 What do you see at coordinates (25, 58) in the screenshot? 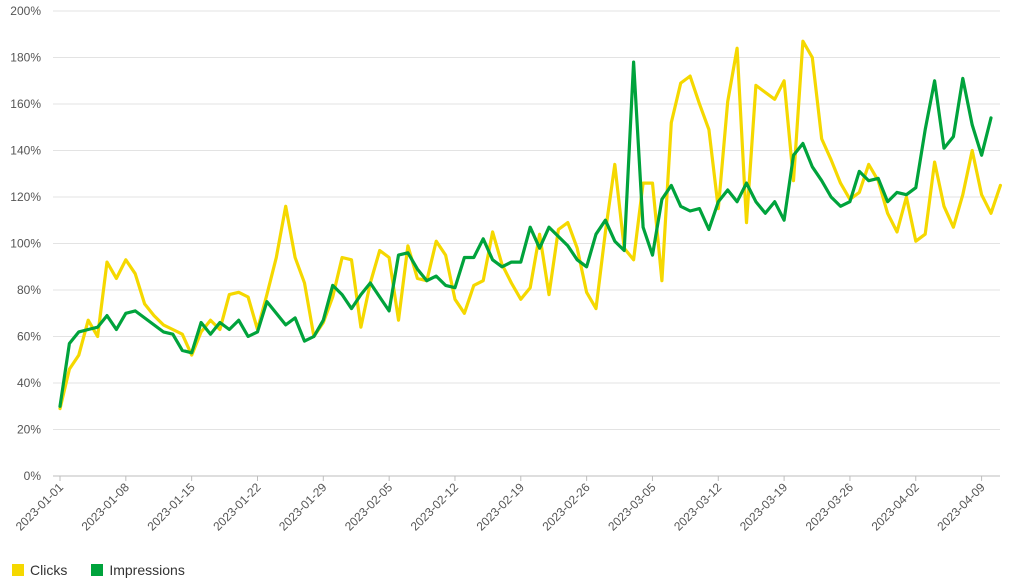
I see `y-tick-label: 180%` at bounding box center [25, 58].